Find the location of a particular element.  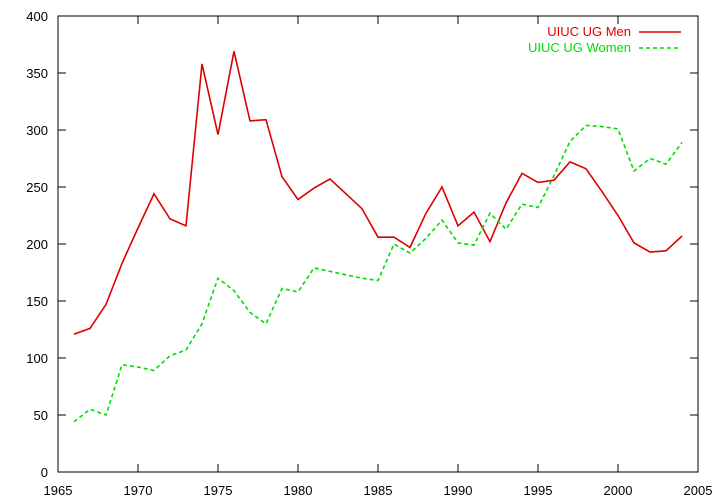

x-tick-label: 1965 is located at coordinates (58, 490).